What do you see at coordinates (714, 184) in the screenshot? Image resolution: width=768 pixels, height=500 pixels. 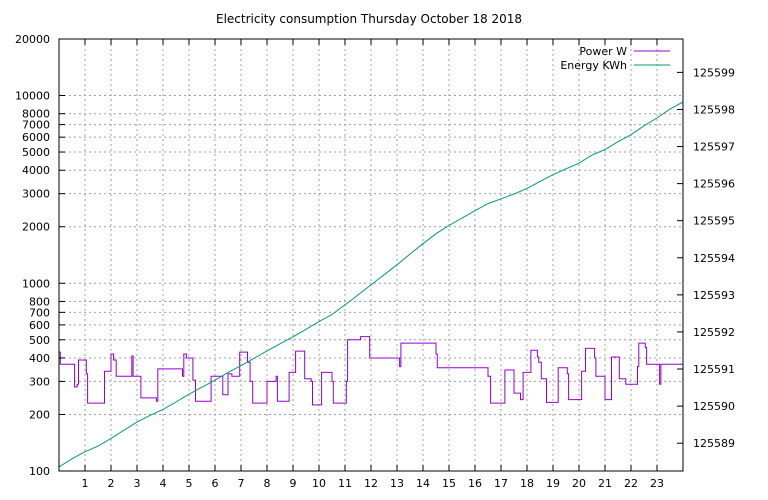 I see `y-right-tick-label: 125596` at bounding box center [714, 184].